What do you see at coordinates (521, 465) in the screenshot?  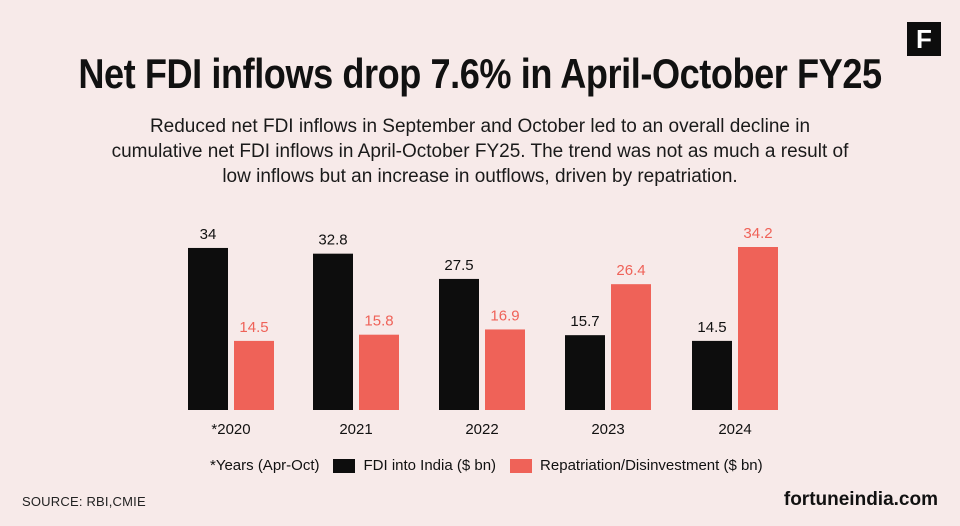 I see `legend-swatch-repatriation` at bounding box center [521, 465].